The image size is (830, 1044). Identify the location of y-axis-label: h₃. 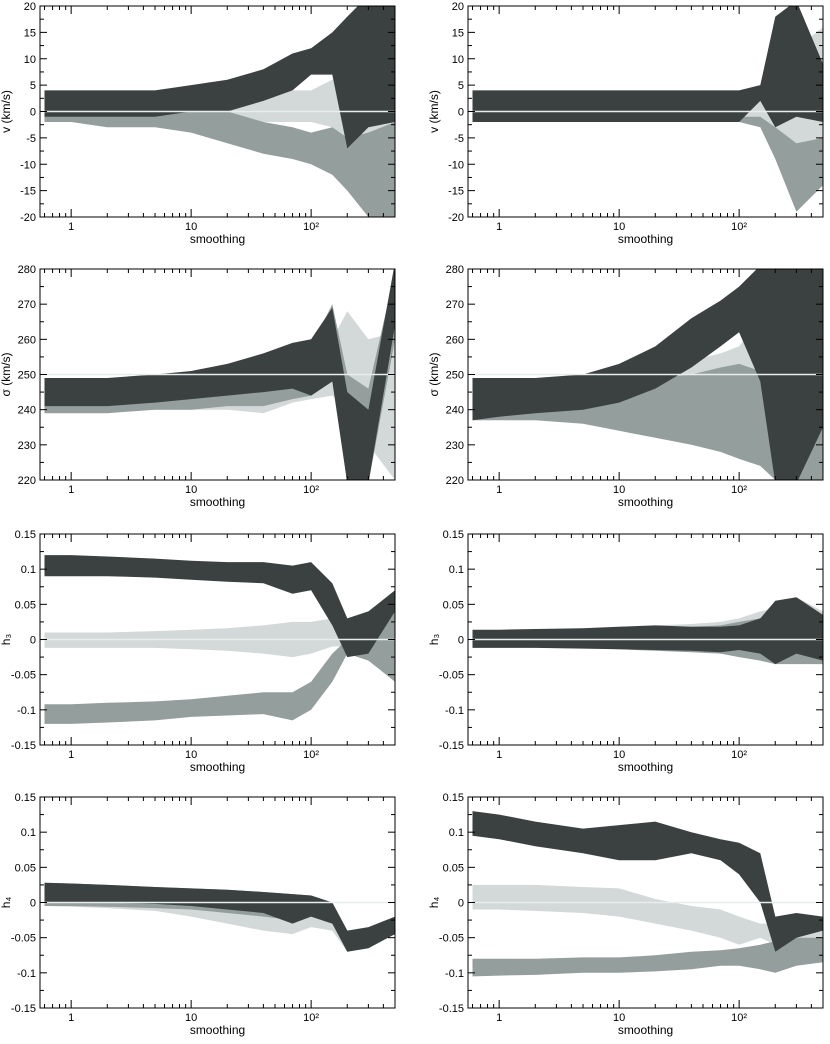
(6, 640).